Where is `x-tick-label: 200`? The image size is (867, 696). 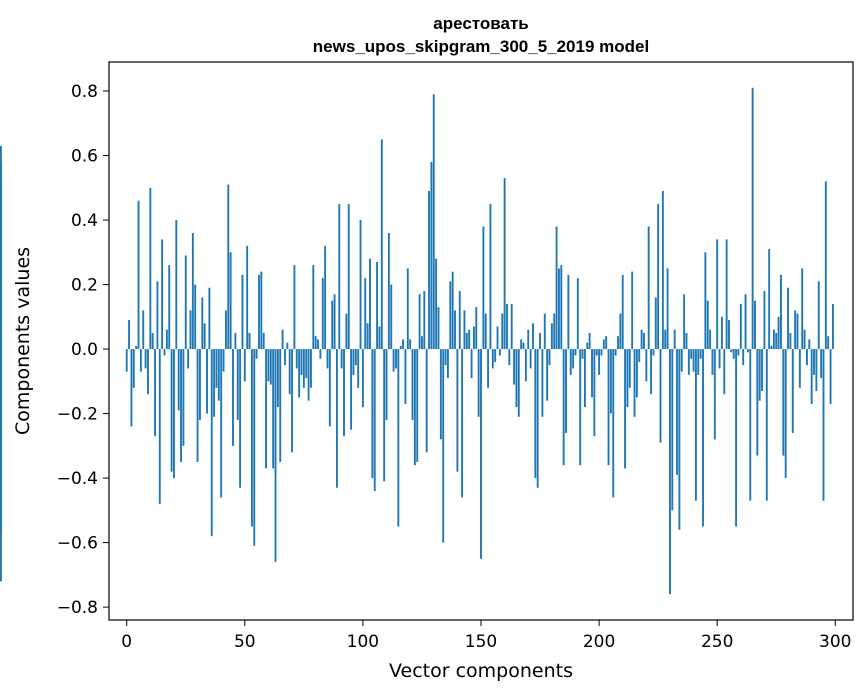
x-tick-label: 200 is located at coordinates (599, 642).